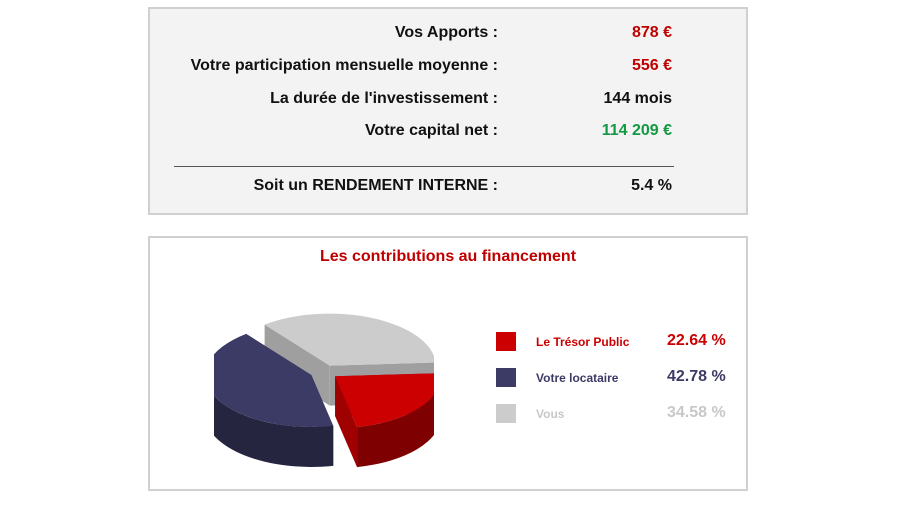 This screenshot has width=900, height=506. I want to click on pie-slice-top-tresor, so click(384, 400).